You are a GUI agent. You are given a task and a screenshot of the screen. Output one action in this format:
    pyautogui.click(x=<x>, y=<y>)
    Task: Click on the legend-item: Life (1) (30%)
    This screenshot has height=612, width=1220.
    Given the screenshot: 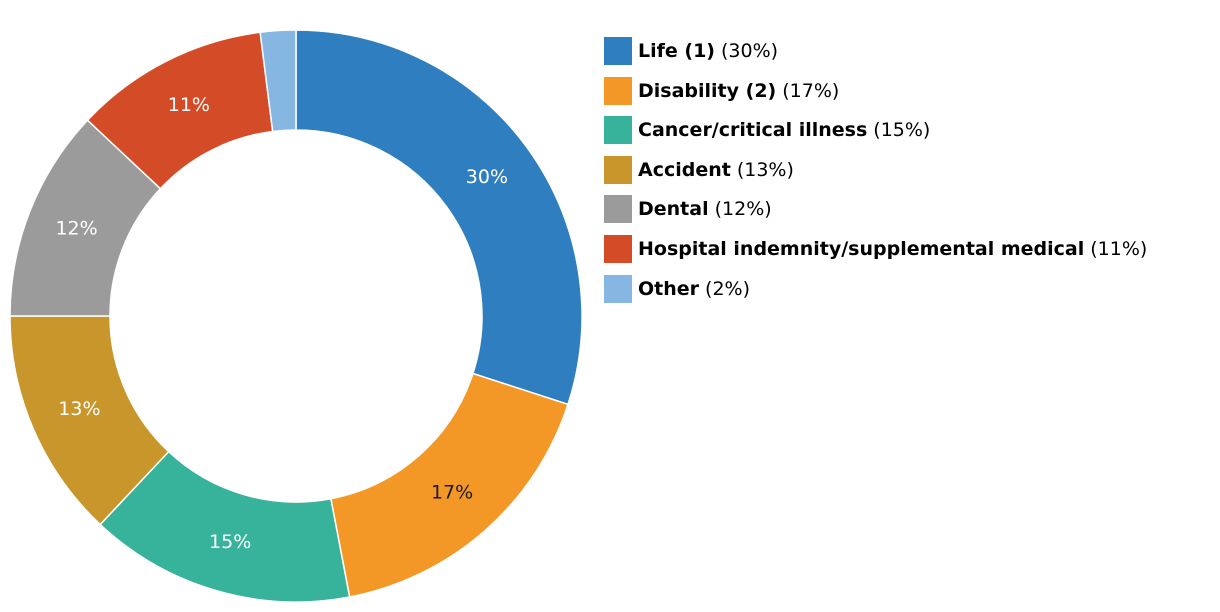 What is the action you would take?
    pyautogui.click(x=875, y=51)
    